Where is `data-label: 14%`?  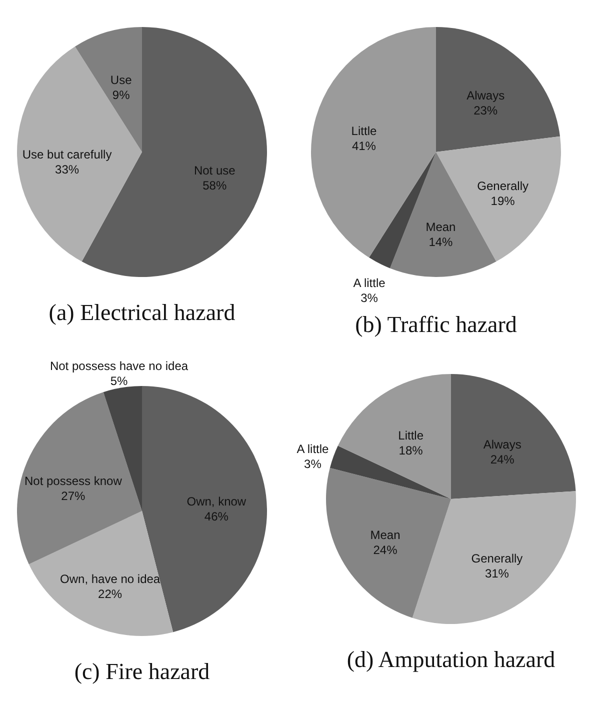
data-label: 14% is located at coordinates (441, 241).